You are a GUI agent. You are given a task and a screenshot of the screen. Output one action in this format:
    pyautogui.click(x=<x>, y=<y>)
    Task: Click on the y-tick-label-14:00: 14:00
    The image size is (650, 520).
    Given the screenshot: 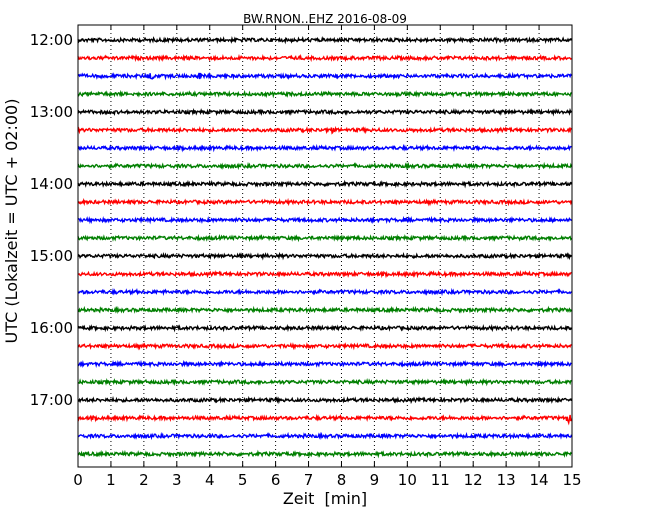 What is the action you would take?
    pyautogui.click(x=51, y=184)
    